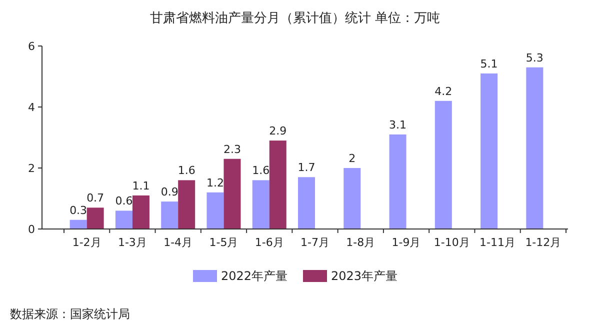  Describe the element at coordinates (443, 91) in the screenshot. I see `data-label: 4.2` at that location.